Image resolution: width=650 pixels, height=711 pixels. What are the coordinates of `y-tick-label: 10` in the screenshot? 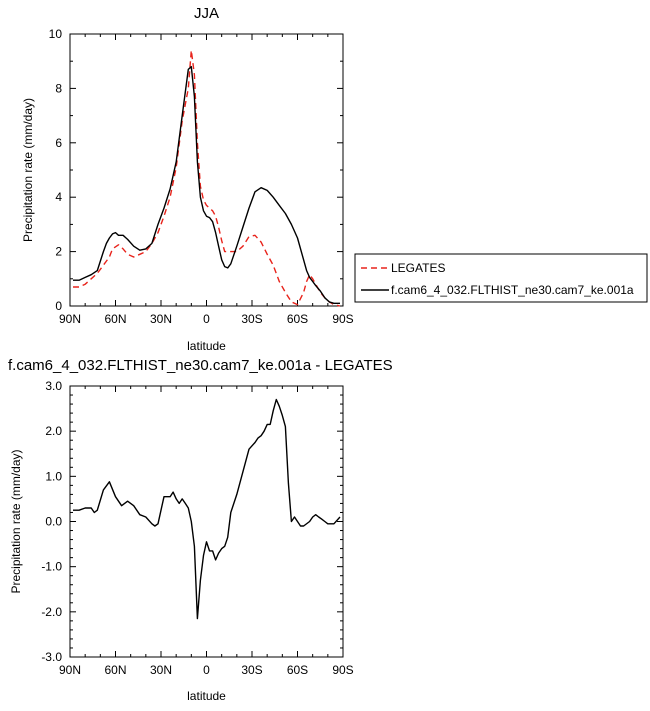 It's located at (56, 34).